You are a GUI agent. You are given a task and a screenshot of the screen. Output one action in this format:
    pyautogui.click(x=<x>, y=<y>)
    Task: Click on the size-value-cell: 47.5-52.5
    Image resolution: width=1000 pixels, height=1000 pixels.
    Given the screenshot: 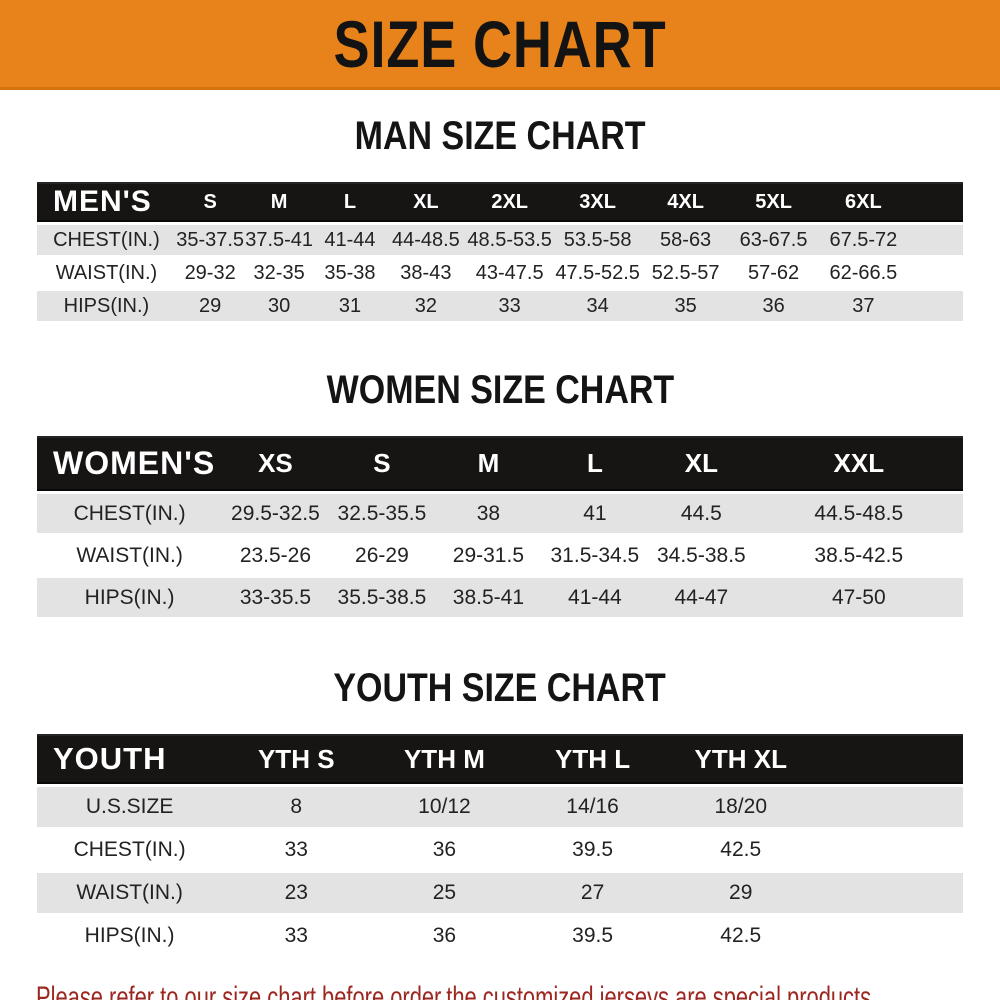 What is the action you would take?
    pyautogui.click(x=597, y=273)
    